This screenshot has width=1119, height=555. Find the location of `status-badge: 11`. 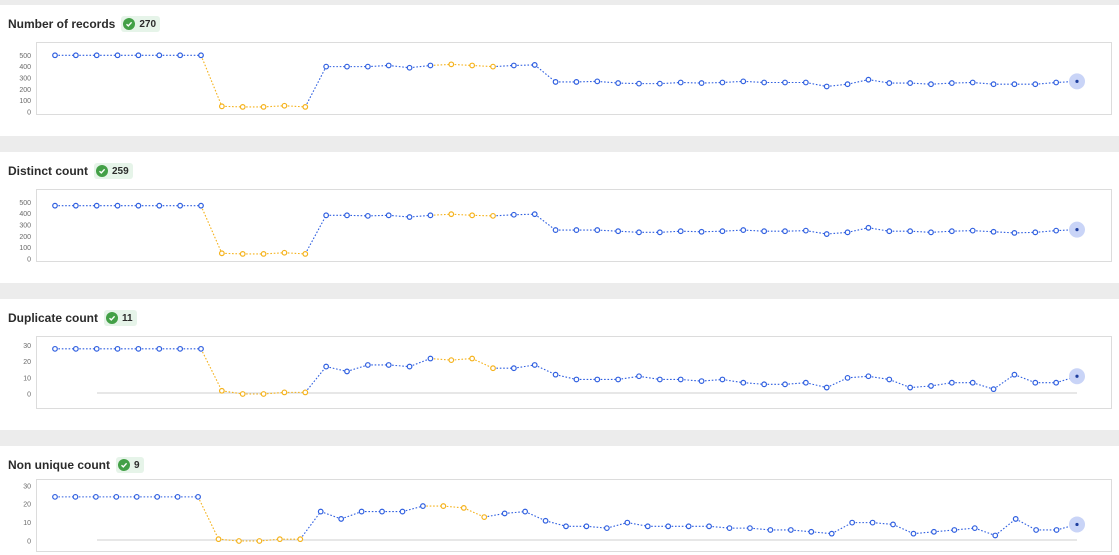

status-badge: 11 is located at coordinates (120, 318).